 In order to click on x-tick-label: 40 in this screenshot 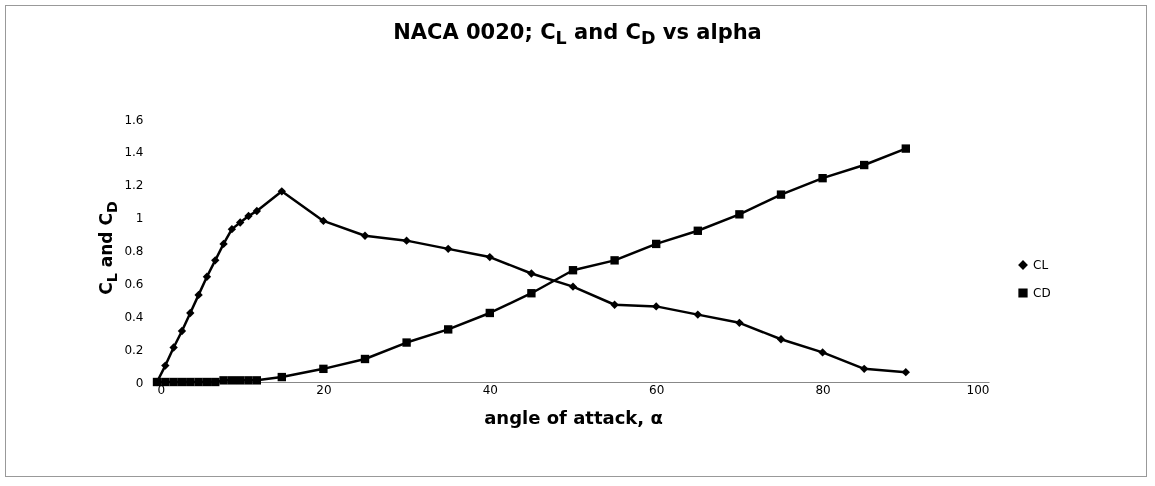, I will do `click(490, 389)`.